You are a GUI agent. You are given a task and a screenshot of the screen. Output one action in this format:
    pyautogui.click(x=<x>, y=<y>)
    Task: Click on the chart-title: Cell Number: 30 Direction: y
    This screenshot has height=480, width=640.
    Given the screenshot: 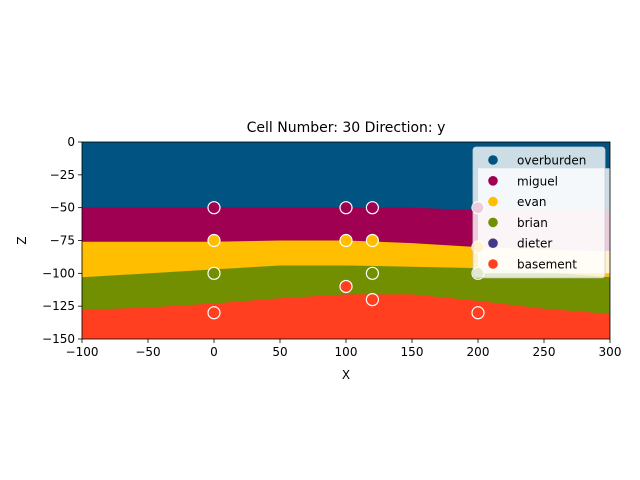 What is the action you would take?
    pyautogui.click(x=346, y=128)
    